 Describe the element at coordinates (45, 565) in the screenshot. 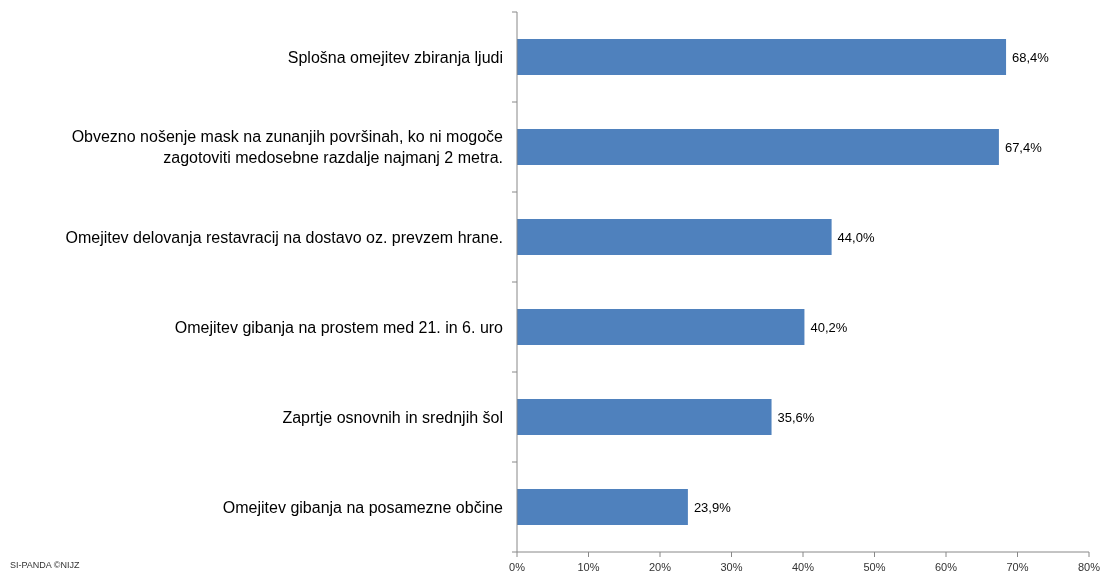

I see `text: SI-PANDA ©NIJZ` at that location.